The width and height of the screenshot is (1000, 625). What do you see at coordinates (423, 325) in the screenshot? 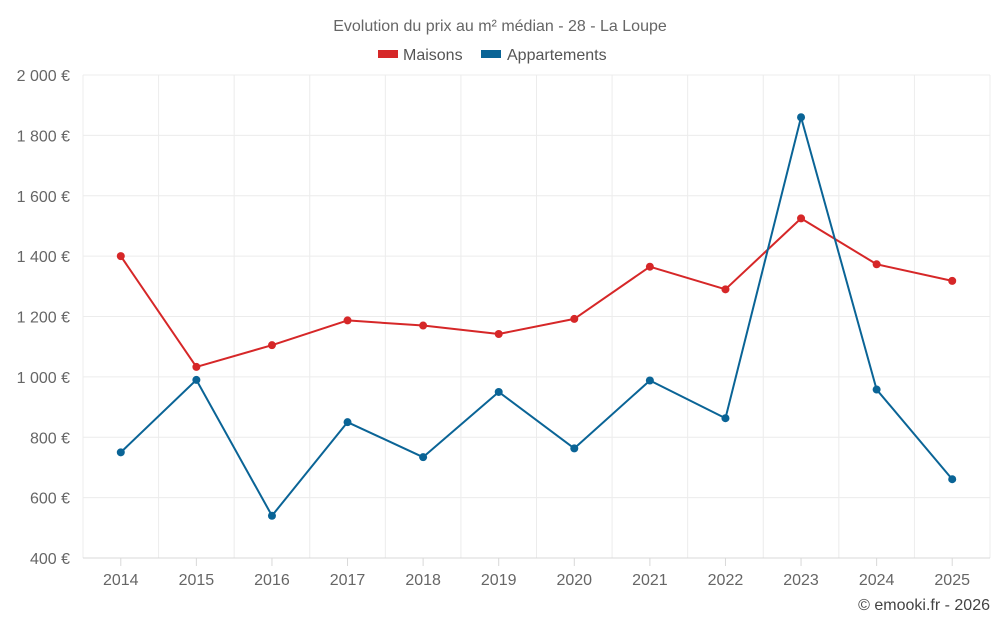
I see `data-point-maisons-2018` at bounding box center [423, 325].